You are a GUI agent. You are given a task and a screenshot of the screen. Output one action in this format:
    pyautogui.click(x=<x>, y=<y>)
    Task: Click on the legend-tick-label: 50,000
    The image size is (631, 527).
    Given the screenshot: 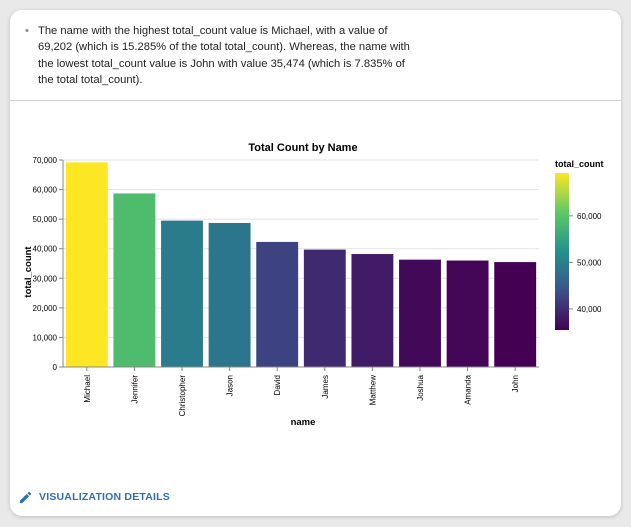 What is the action you would take?
    pyautogui.click(x=589, y=262)
    